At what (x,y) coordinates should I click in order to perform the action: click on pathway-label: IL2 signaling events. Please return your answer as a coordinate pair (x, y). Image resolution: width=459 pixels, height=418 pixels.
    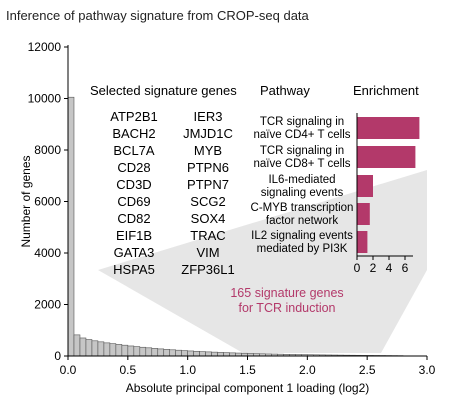
    Looking at the image, I should click on (302, 236).